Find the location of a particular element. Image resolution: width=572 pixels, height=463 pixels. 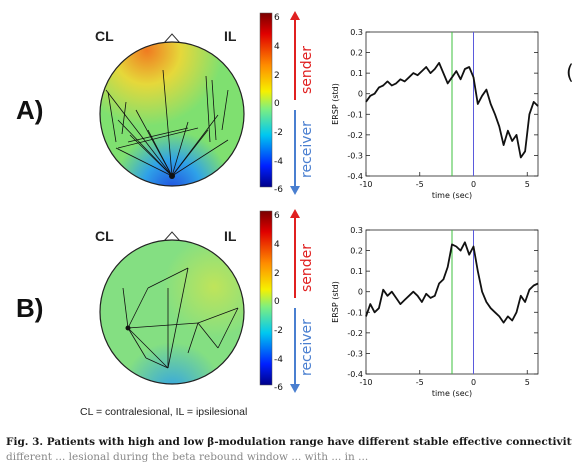

panel-label-b: B) is located at coordinates (30, 308).